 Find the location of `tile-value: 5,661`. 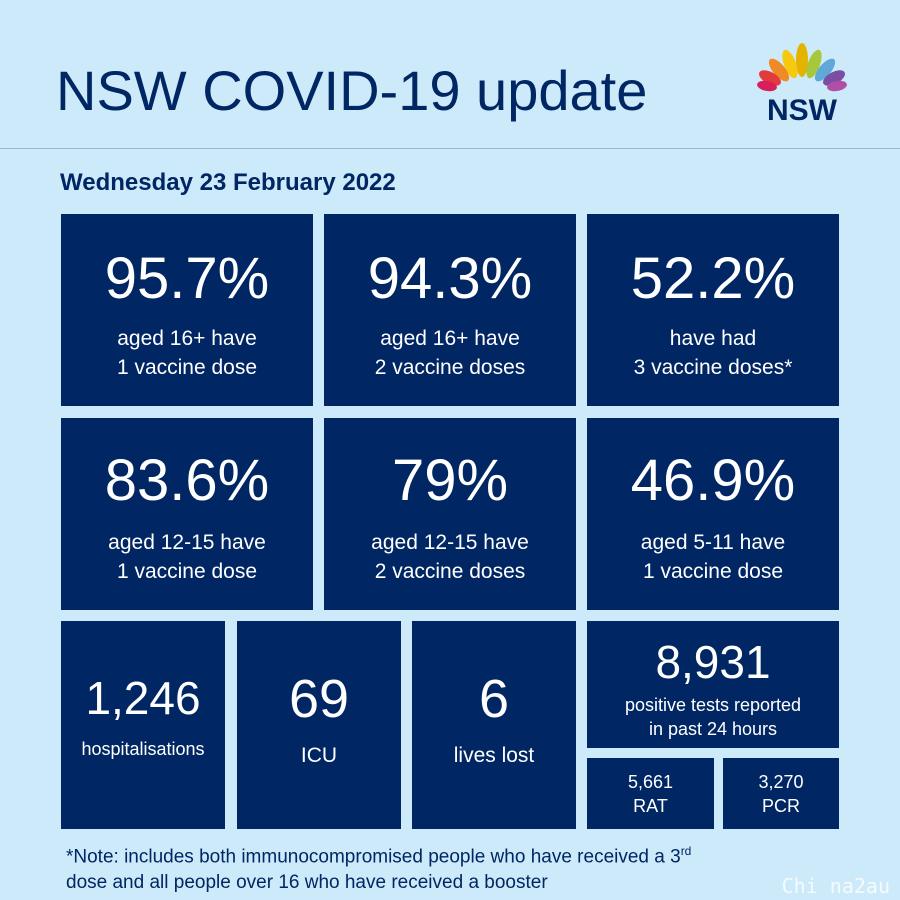

tile-value: 5,661 is located at coordinates (650, 782).